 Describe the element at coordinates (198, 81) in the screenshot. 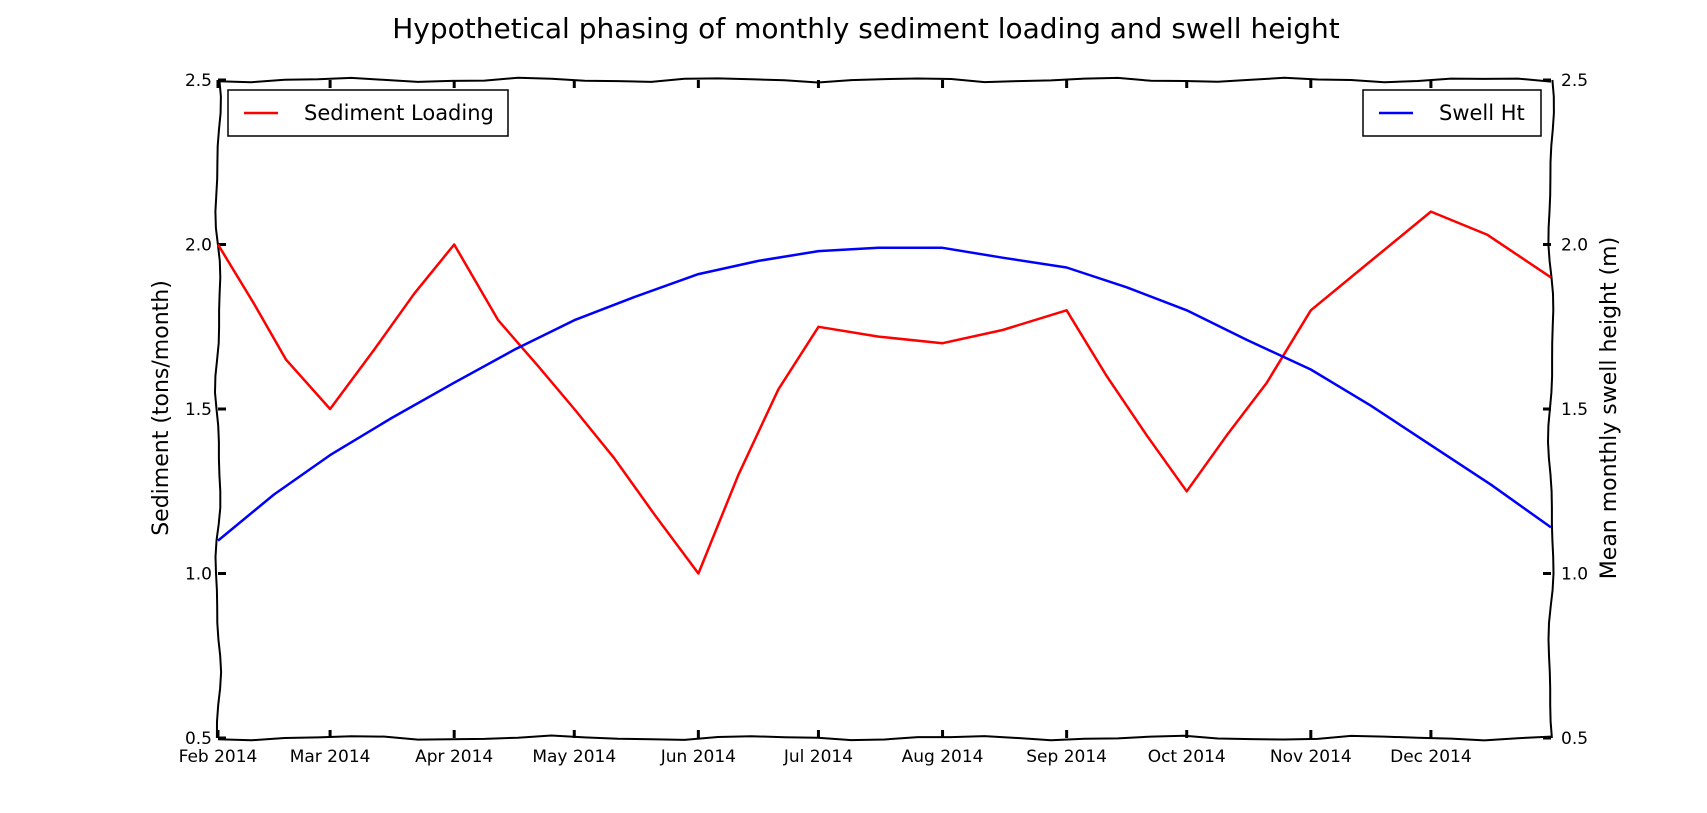

I see `y-tick-label-left: 2.5` at that location.